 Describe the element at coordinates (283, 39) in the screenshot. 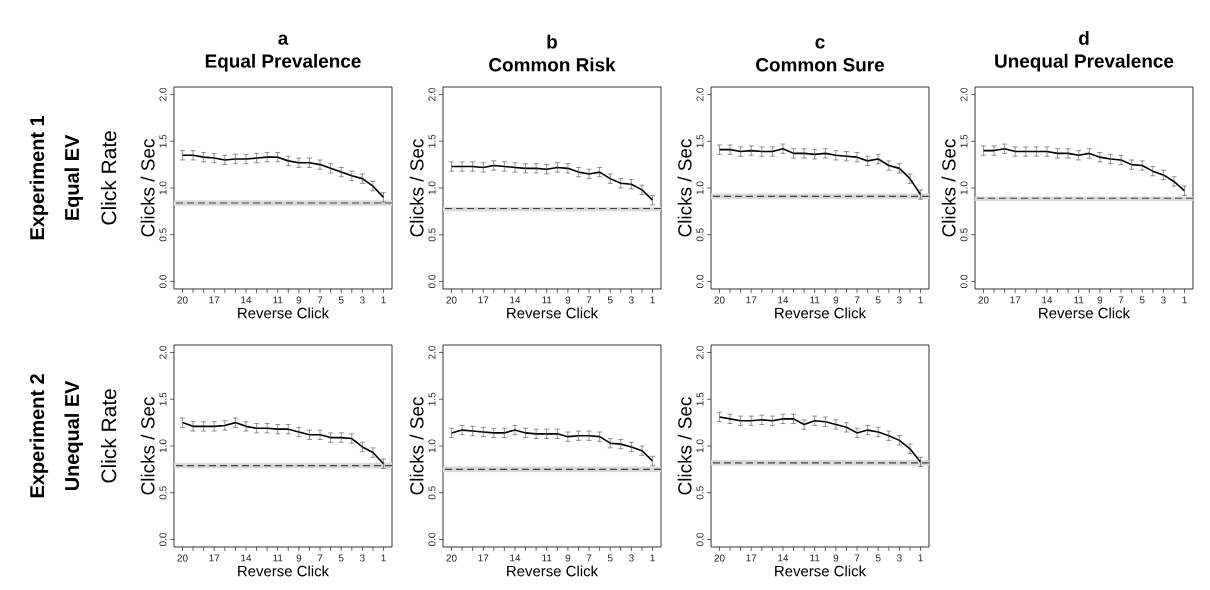

I see `chart-title: a` at that location.